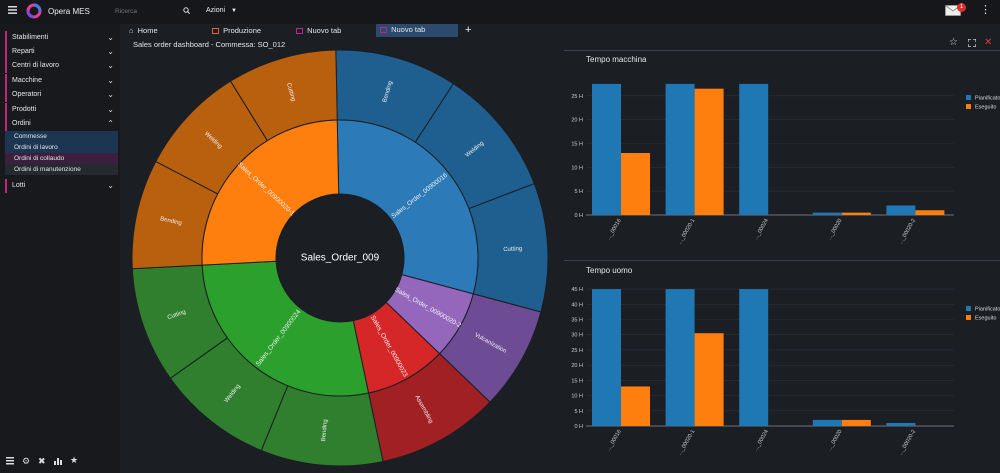 The image size is (1000, 473). What do you see at coordinates (577, 290) in the screenshot?
I see `y-tick-label: 45 H` at bounding box center [577, 290].